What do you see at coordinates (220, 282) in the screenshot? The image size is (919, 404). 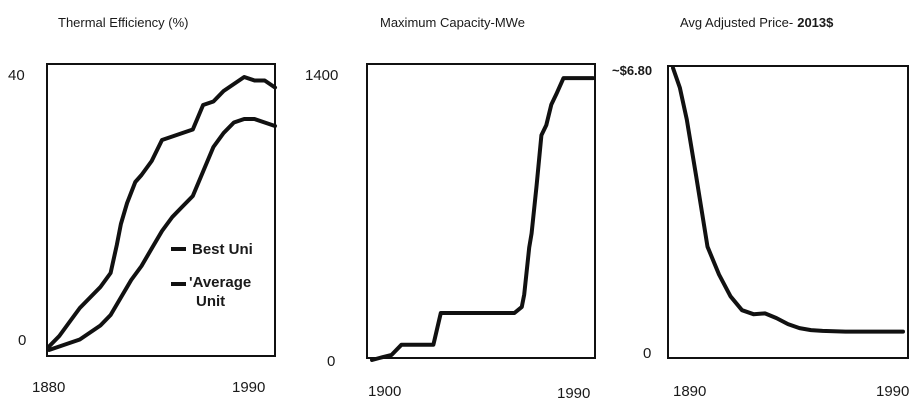 I see `legend-label: 'Average` at bounding box center [220, 282].